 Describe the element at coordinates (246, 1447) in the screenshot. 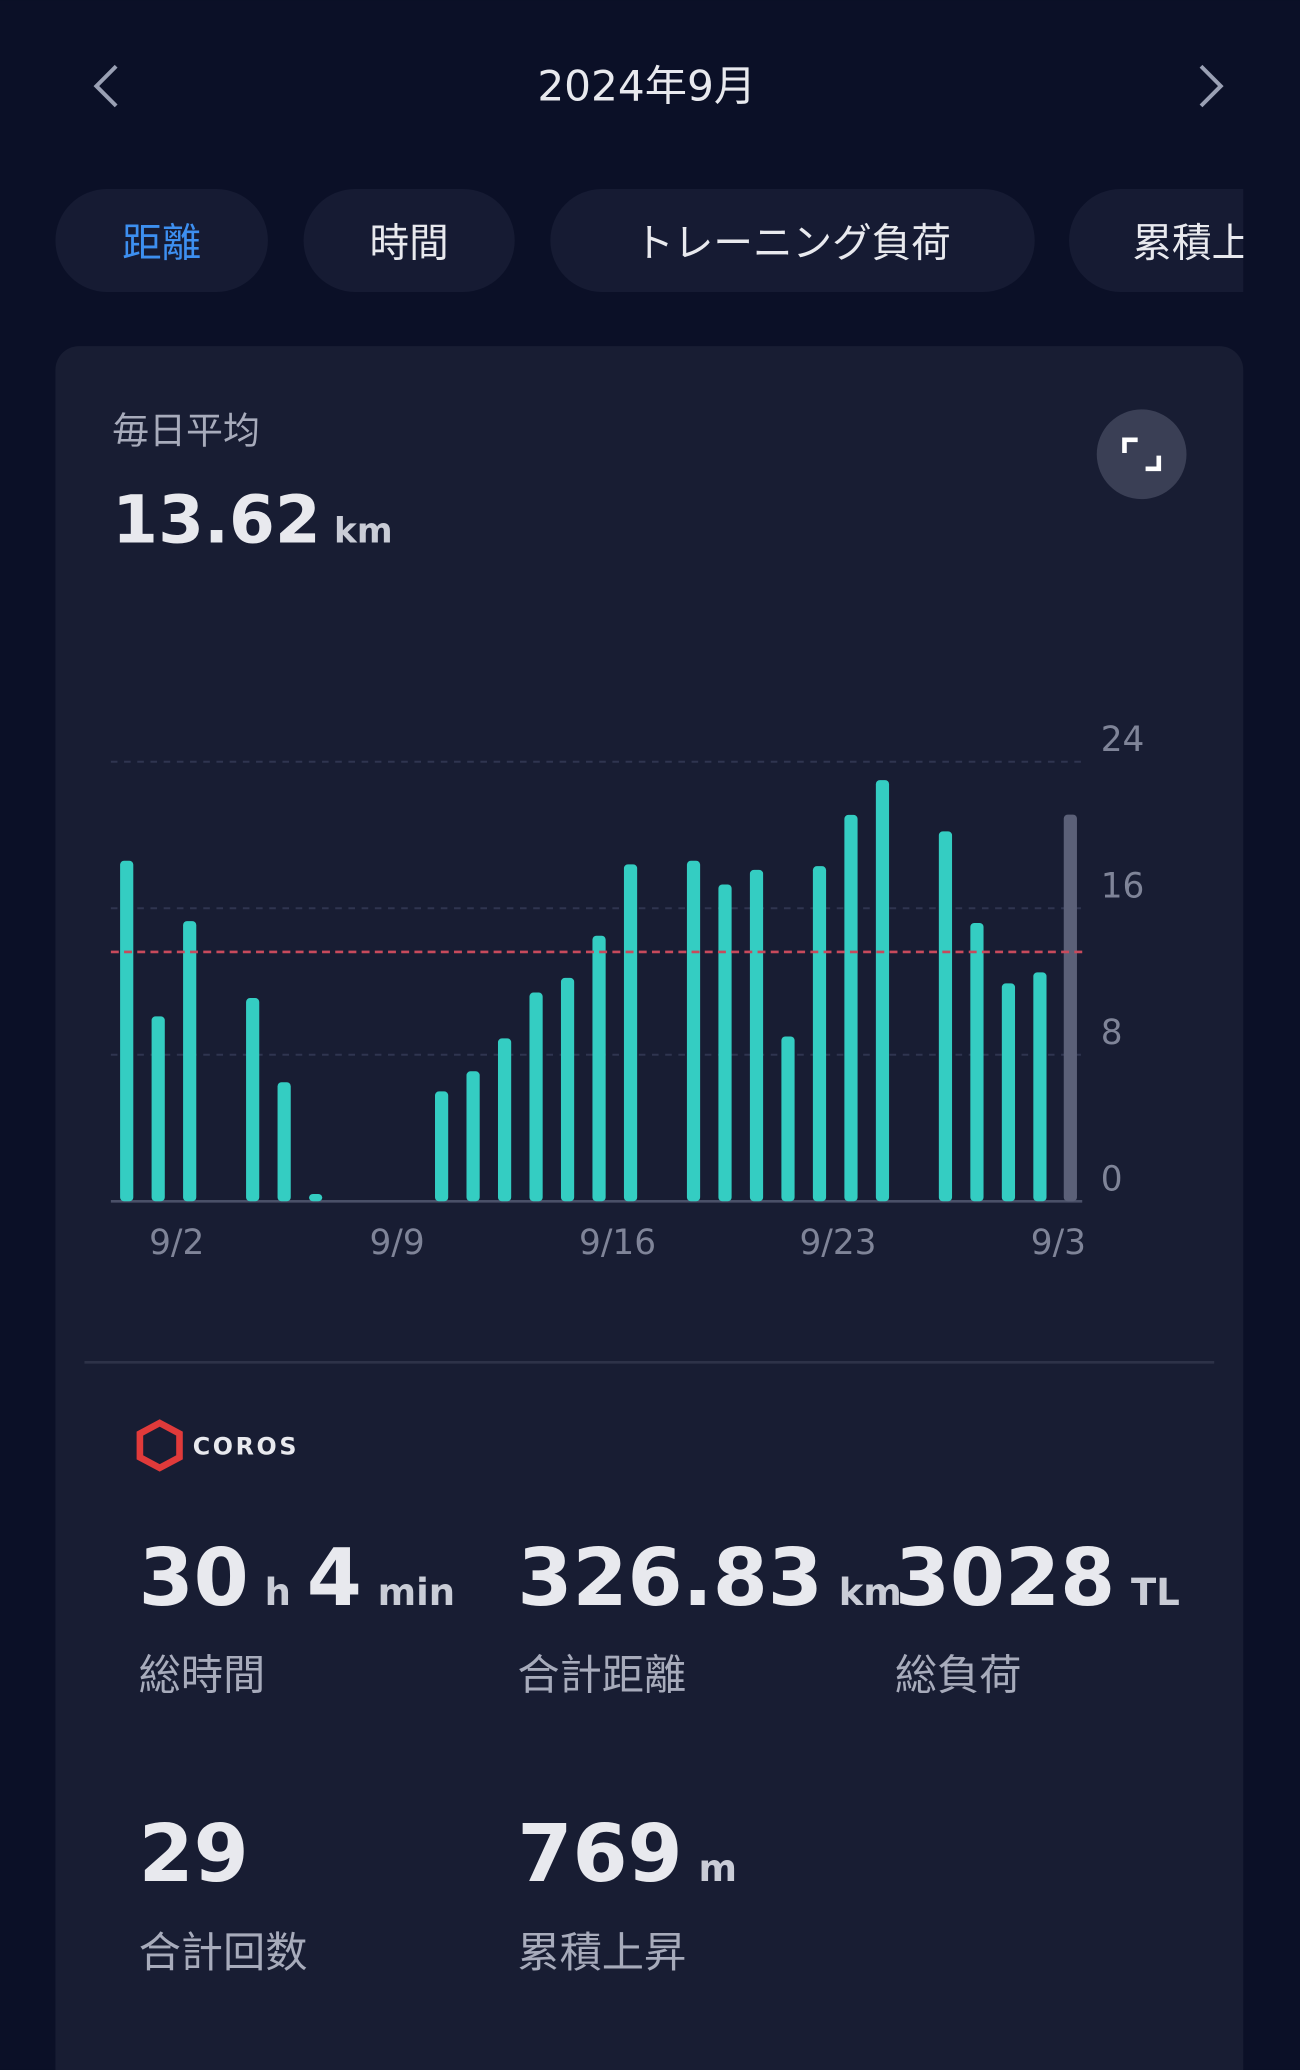

I see `brand-name: COROS` at that location.